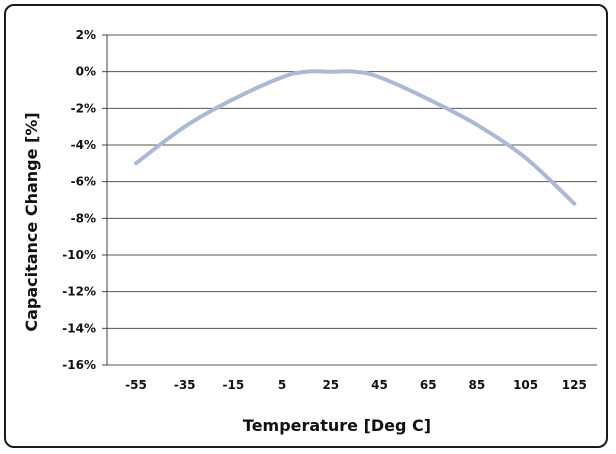  What do you see at coordinates (379, 385) in the screenshot?
I see `x-tick-label: 45` at bounding box center [379, 385].